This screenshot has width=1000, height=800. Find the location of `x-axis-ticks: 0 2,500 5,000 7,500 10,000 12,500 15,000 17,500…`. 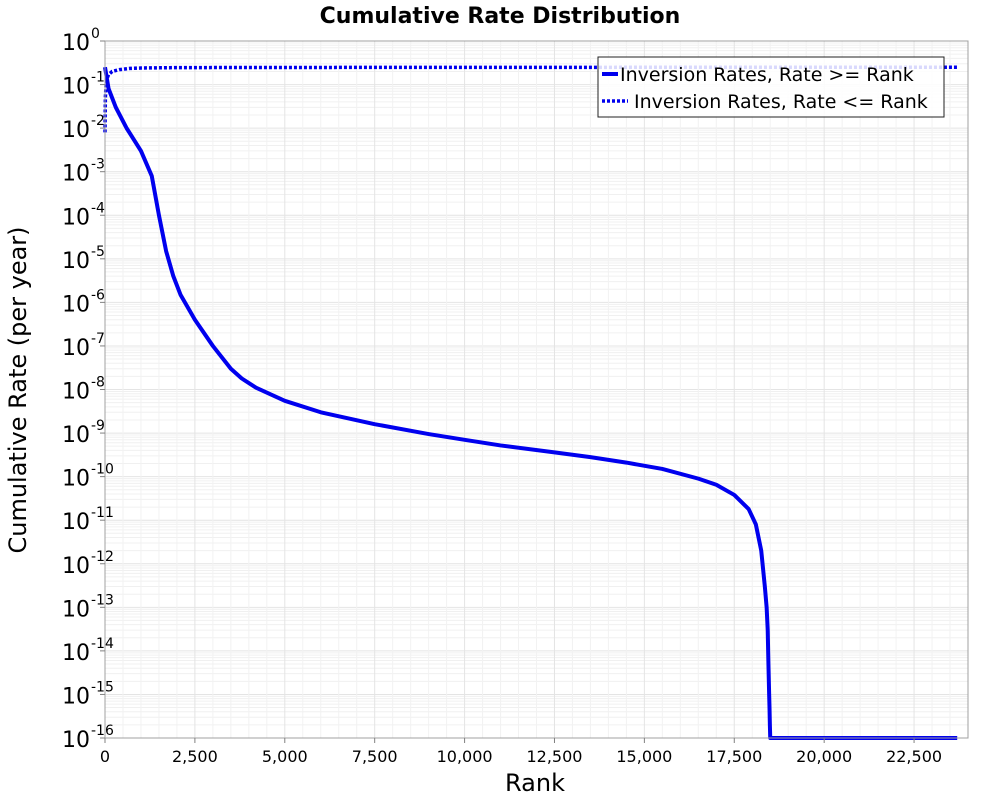

x-axis-ticks: 0 2,500 5,000 7,500 10,000 12,500 15,000 17,500… is located at coordinates (521, 752).